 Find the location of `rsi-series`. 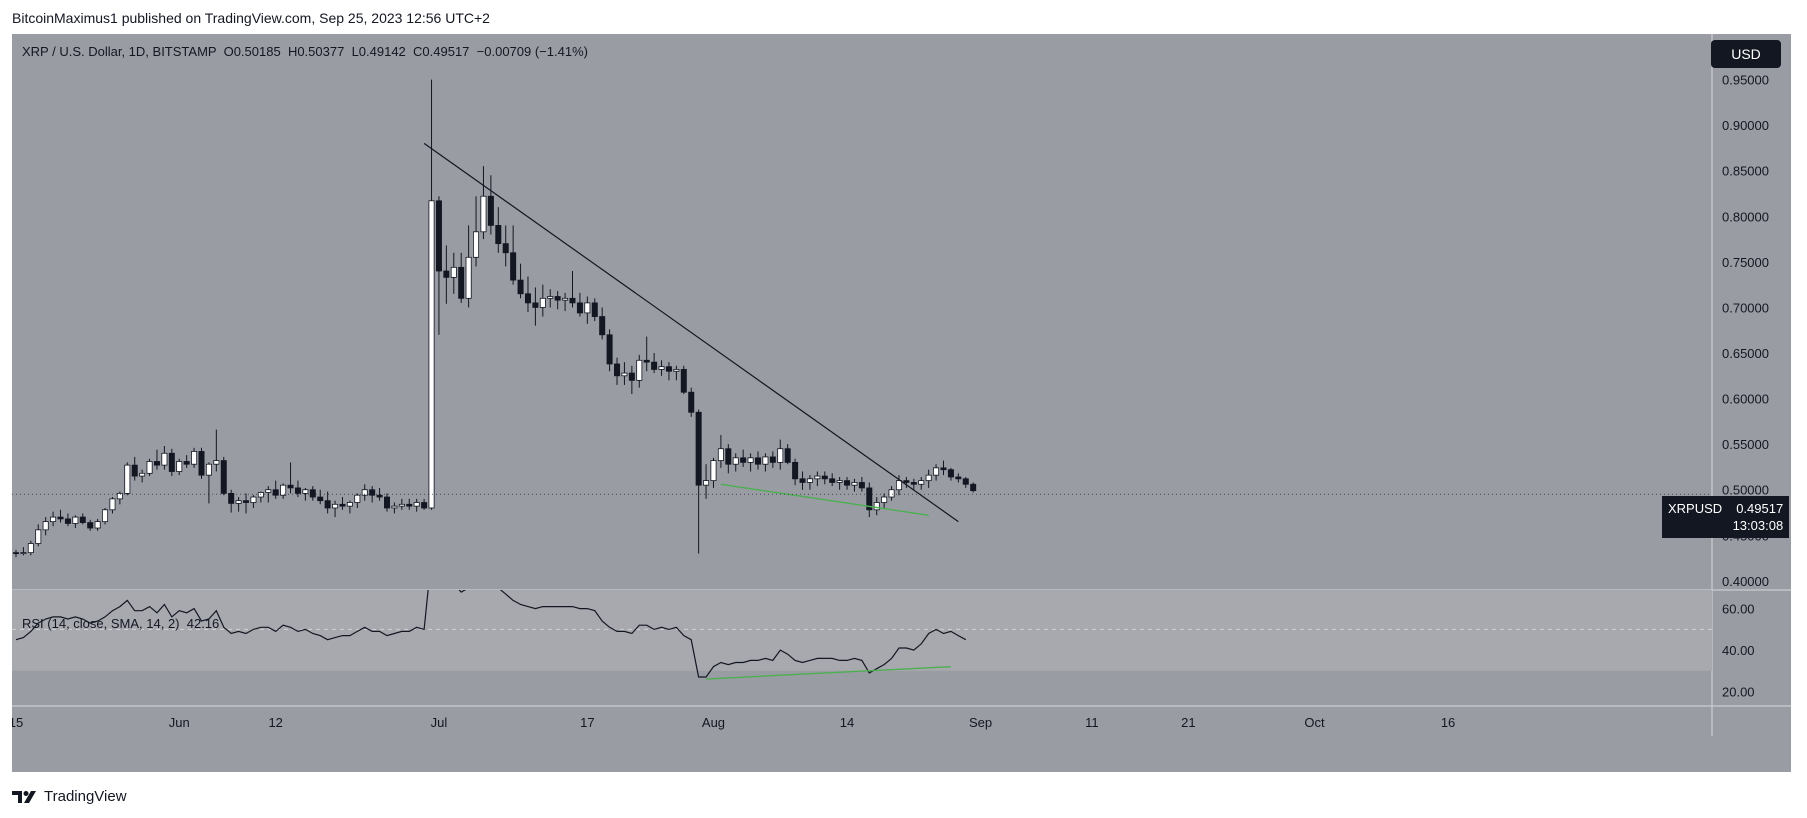

rsi-series is located at coordinates (491, 634).